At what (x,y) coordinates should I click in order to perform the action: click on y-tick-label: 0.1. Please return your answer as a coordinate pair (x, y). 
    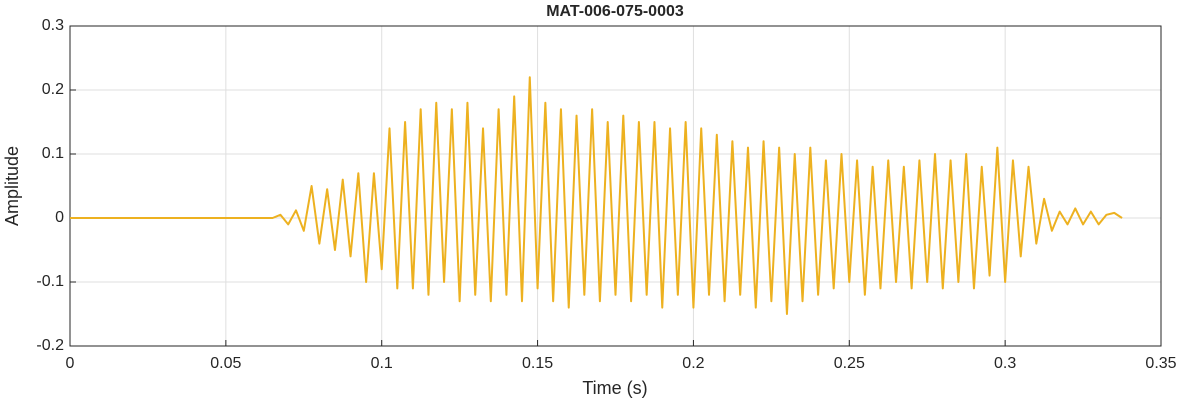
    Looking at the image, I should click on (53, 153).